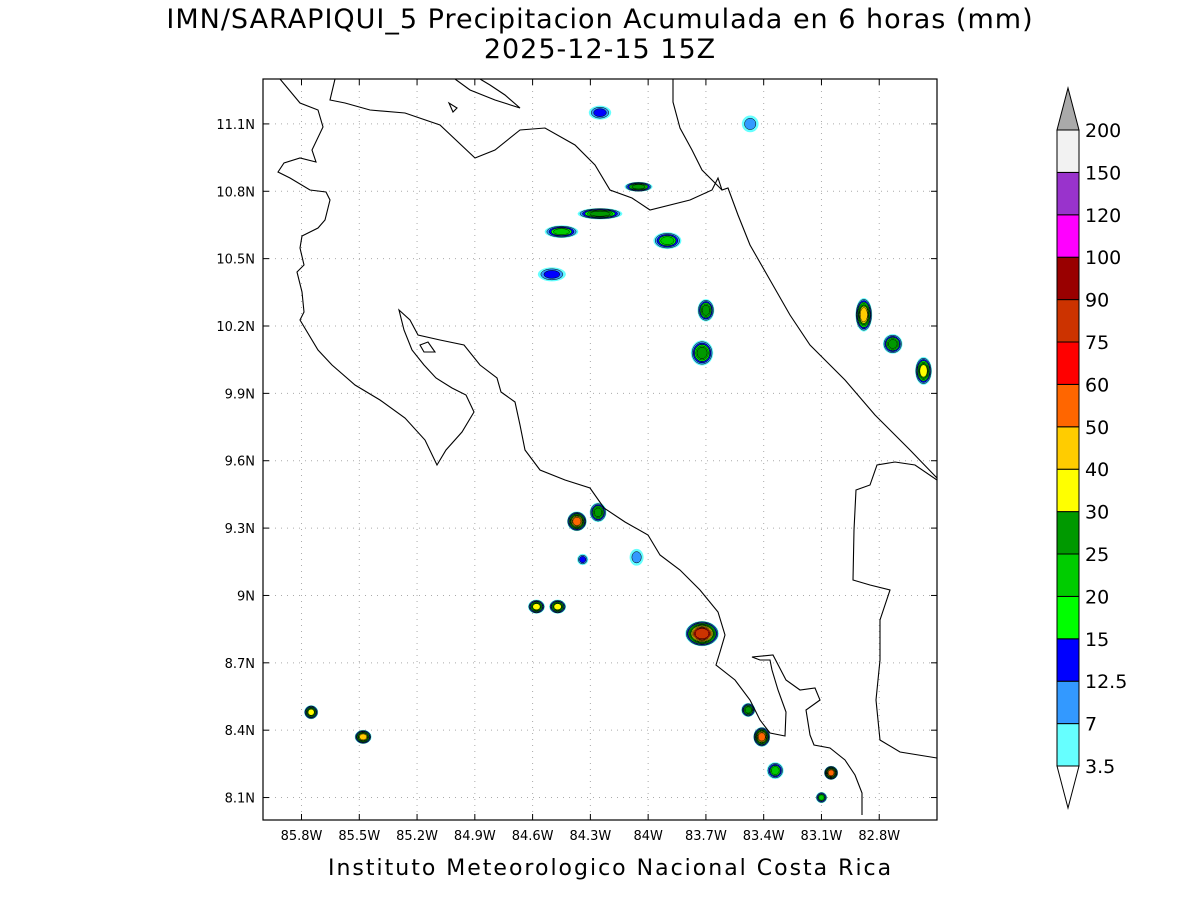 This screenshot has width=1200, height=900. What do you see at coordinates (648, 836) in the screenshot?
I see `lon-tick-label: 84W` at bounding box center [648, 836].